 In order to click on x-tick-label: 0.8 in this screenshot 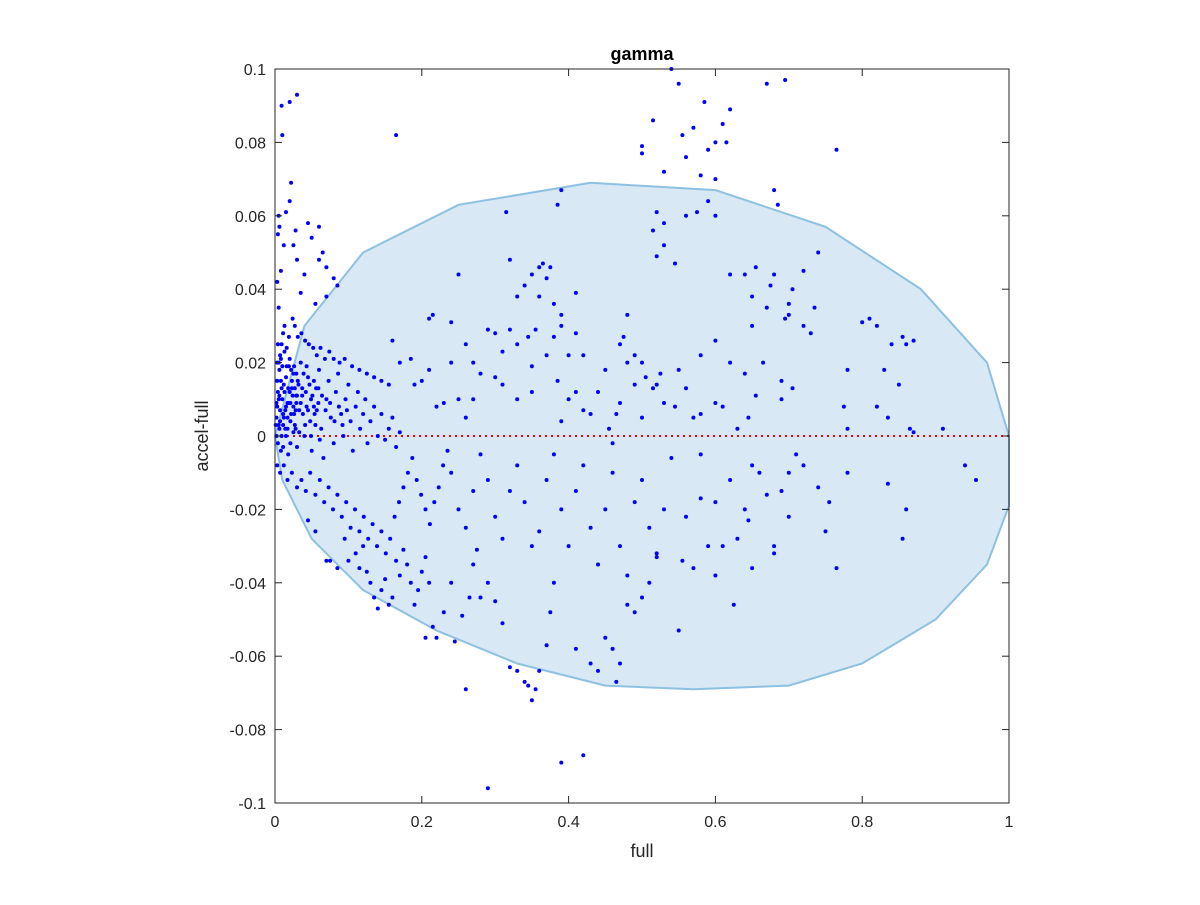, I will do `click(862, 822)`.